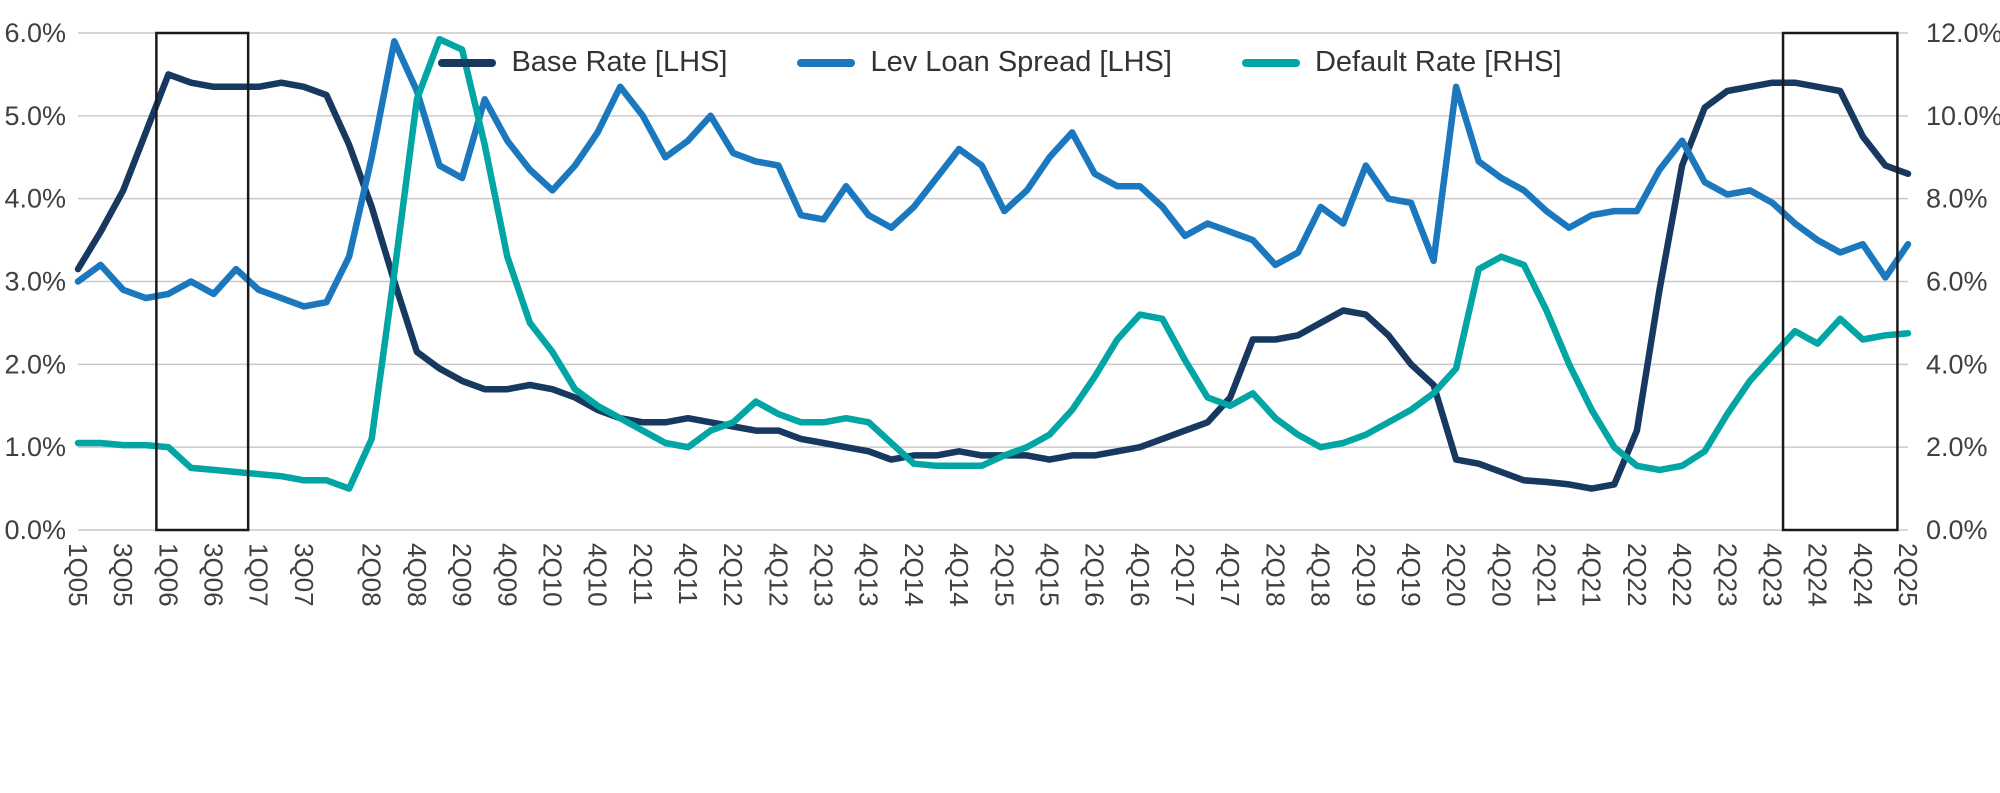 The image size is (2000, 793). I want to click on left-axis-label: 0.0%, so click(35, 530).